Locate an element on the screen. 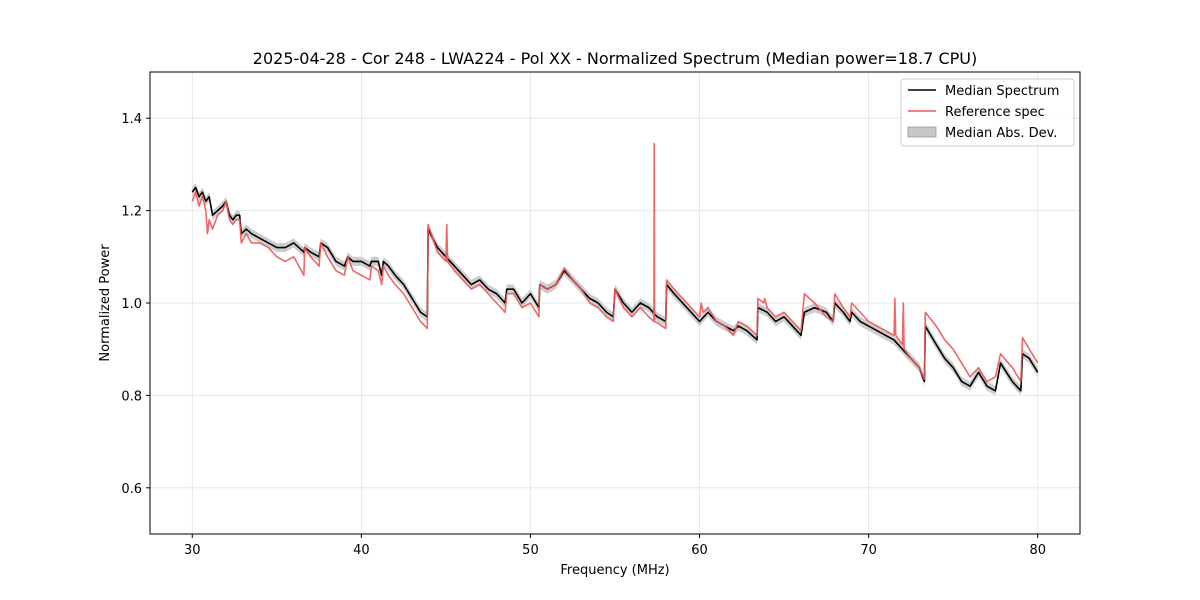 The width and height of the screenshot is (1200, 600). y-tick-label: 0.8 is located at coordinates (131, 396).